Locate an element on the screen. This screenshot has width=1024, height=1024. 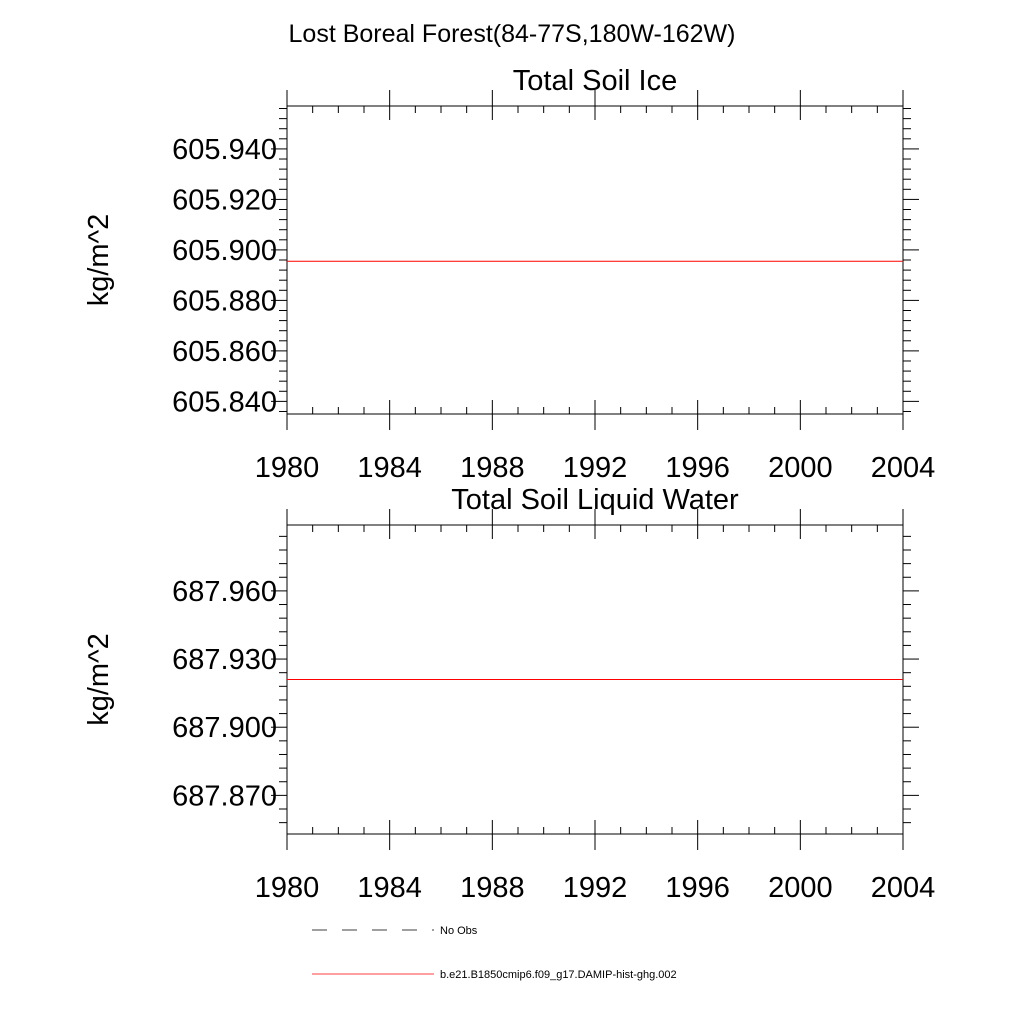
y-tick-label-605-88: 605.880 is located at coordinates (224, 301).